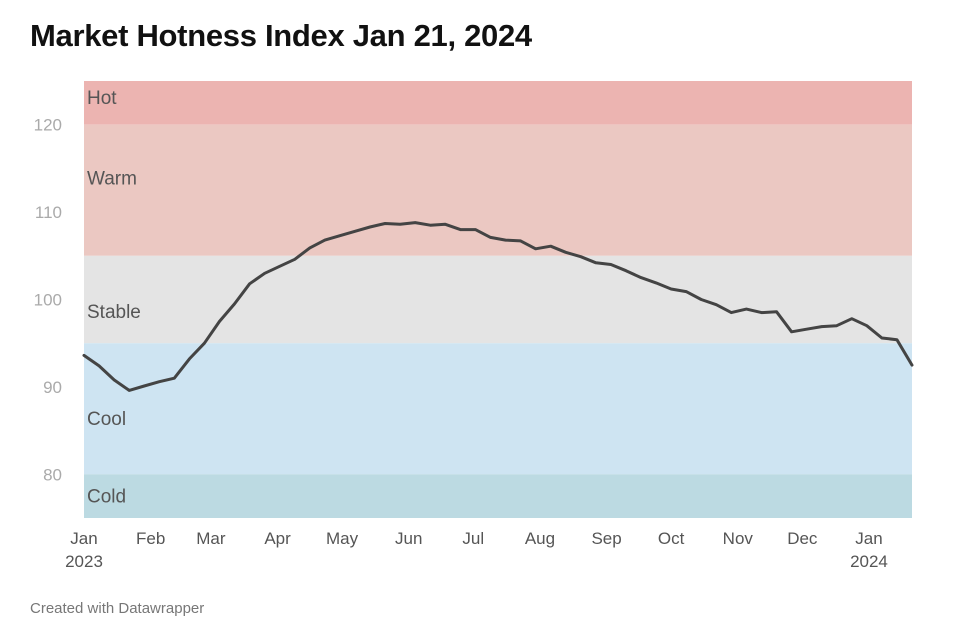 This screenshot has width=960, height=640. Describe the element at coordinates (48, 125) in the screenshot. I see `y-tick-label: 120` at that location.